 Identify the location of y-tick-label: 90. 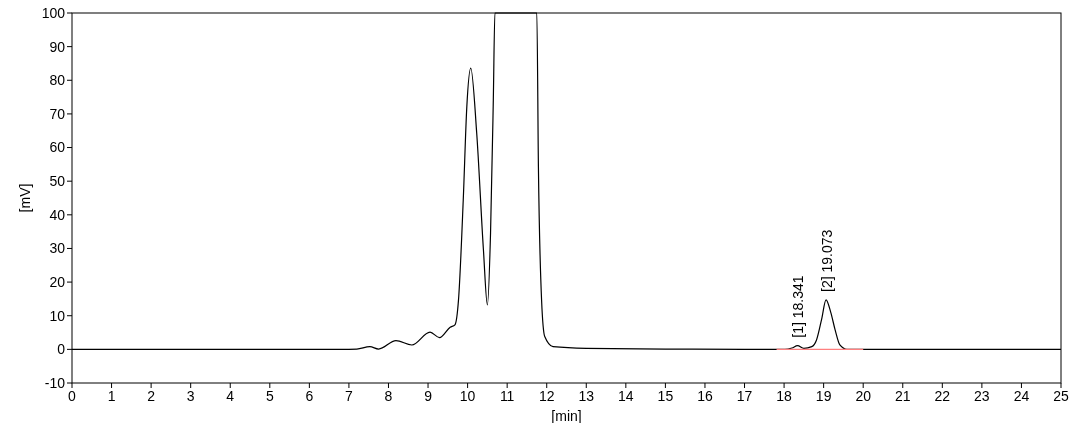
(57, 46).